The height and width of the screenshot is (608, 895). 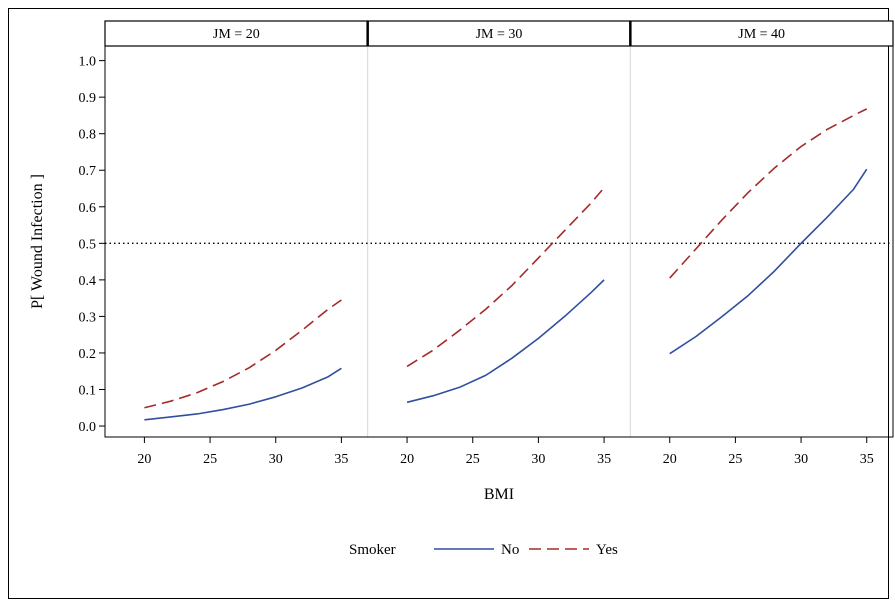 I want to click on legend-title: Smoker, so click(x=372, y=550).